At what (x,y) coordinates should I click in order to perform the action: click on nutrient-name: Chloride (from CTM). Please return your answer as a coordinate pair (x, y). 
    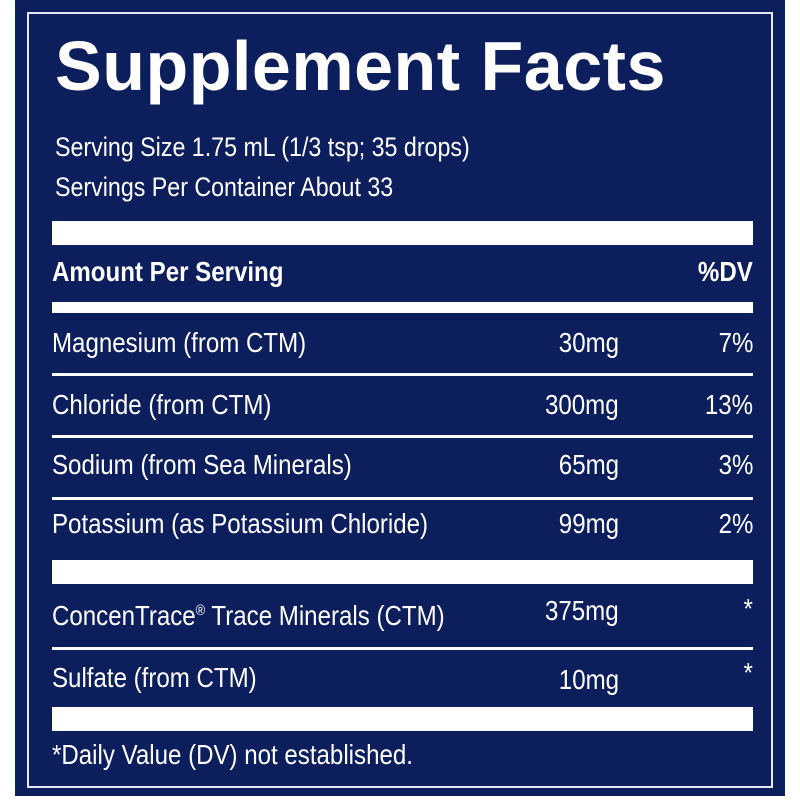
    Looking at the image, I should click on (162, 404).